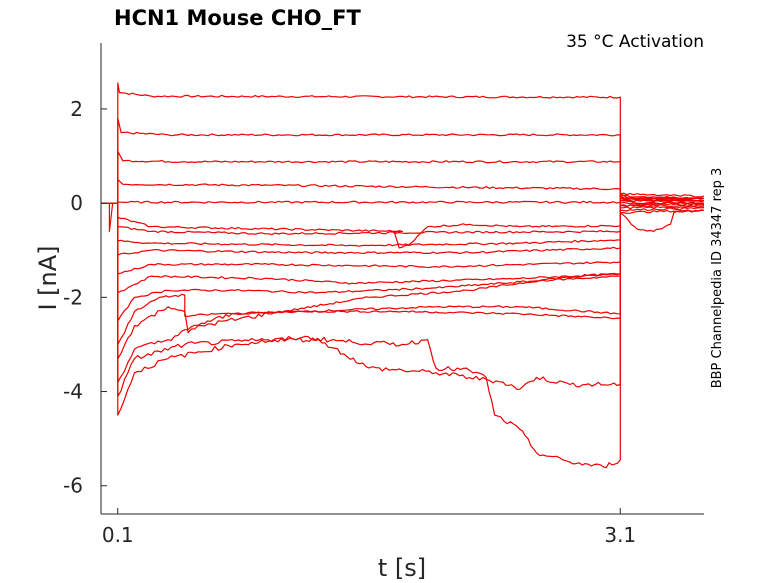  I want to click on x-tick-label: 3.1, so click(620, 535).